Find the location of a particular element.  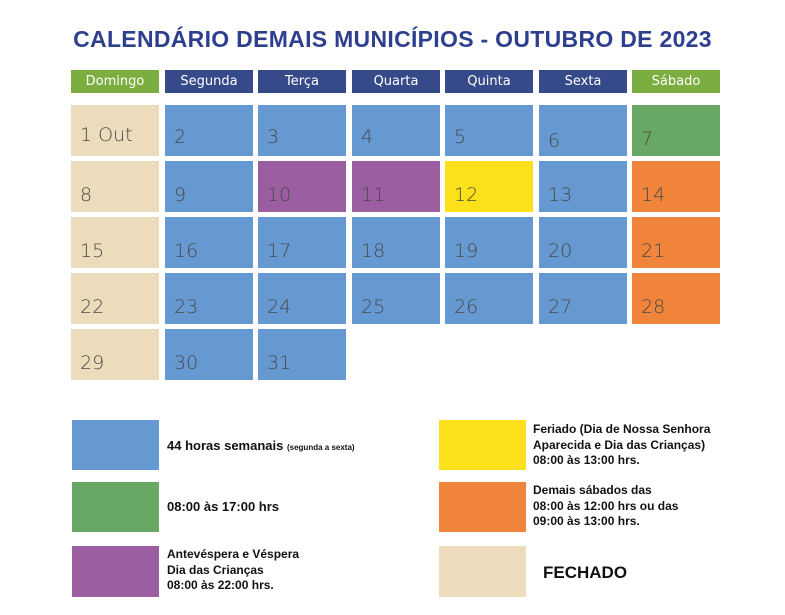

weekday-header: Quinta is located at coordinates (489, 81).